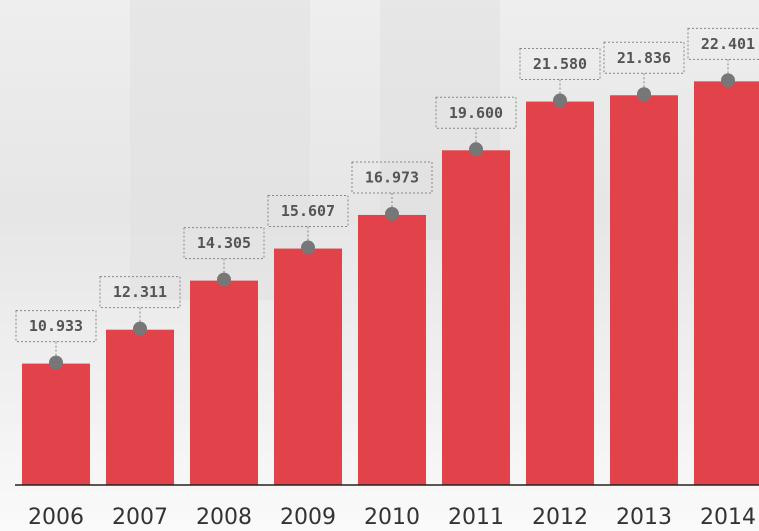 This screenshot has width=759, height=531. I want to click on value-label: 16.973, so click(392, 177).